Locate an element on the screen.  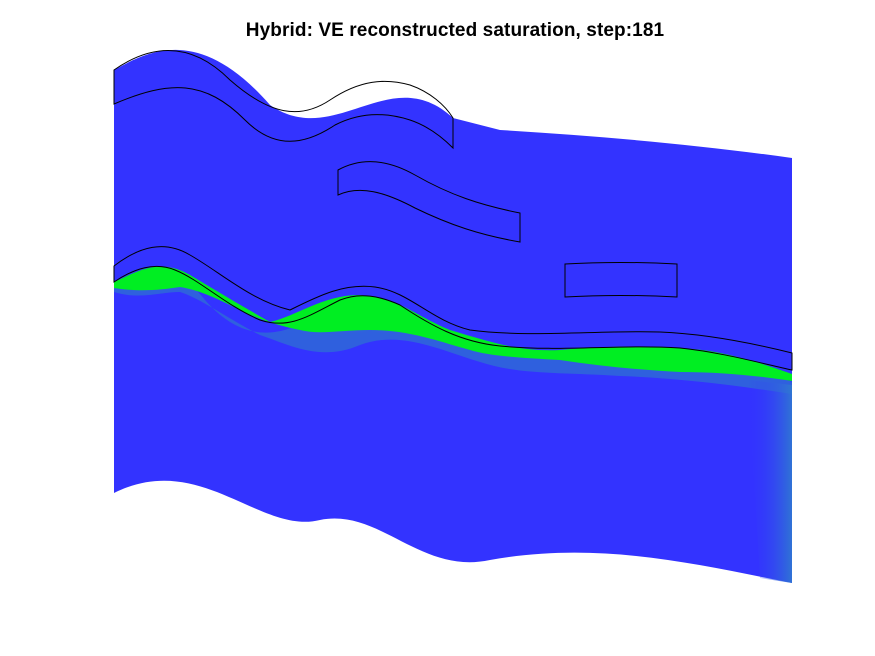
right-lens-outline is located at coordinates (621, 280).